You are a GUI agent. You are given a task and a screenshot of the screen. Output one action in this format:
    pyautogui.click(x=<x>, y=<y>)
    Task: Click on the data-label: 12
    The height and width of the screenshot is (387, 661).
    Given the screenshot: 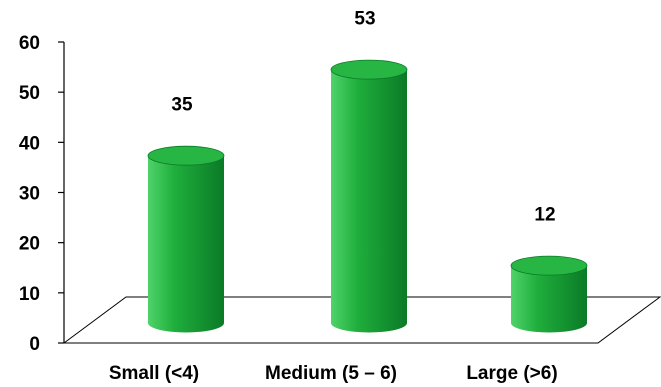 What is the action you would take?
    pyautogui.click(x=544, y=215)
    